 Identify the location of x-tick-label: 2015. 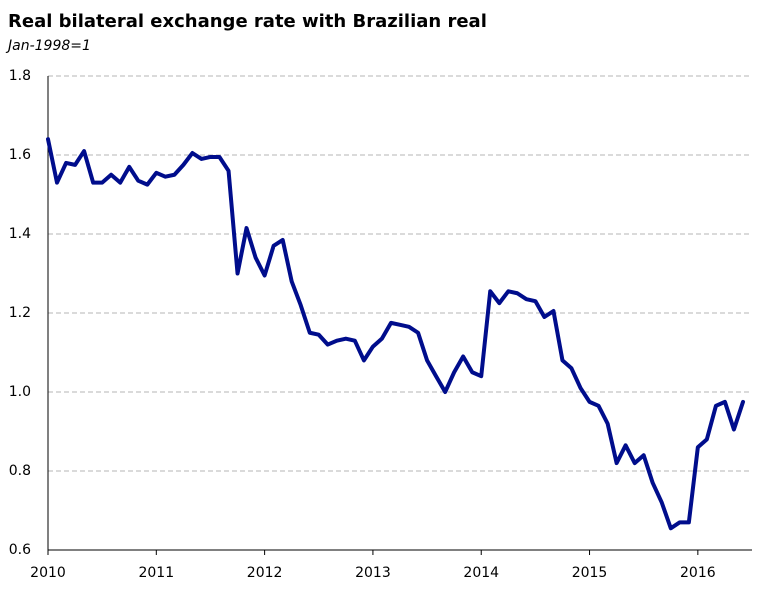
(590, 573).